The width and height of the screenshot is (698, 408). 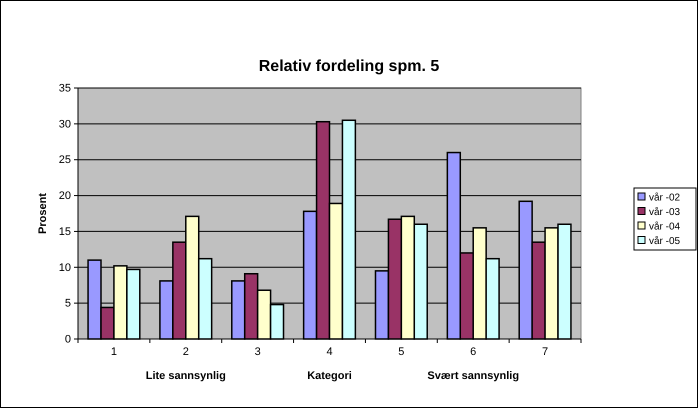 I want to click on x-tick-label: 7, so click(x=545, y=352).